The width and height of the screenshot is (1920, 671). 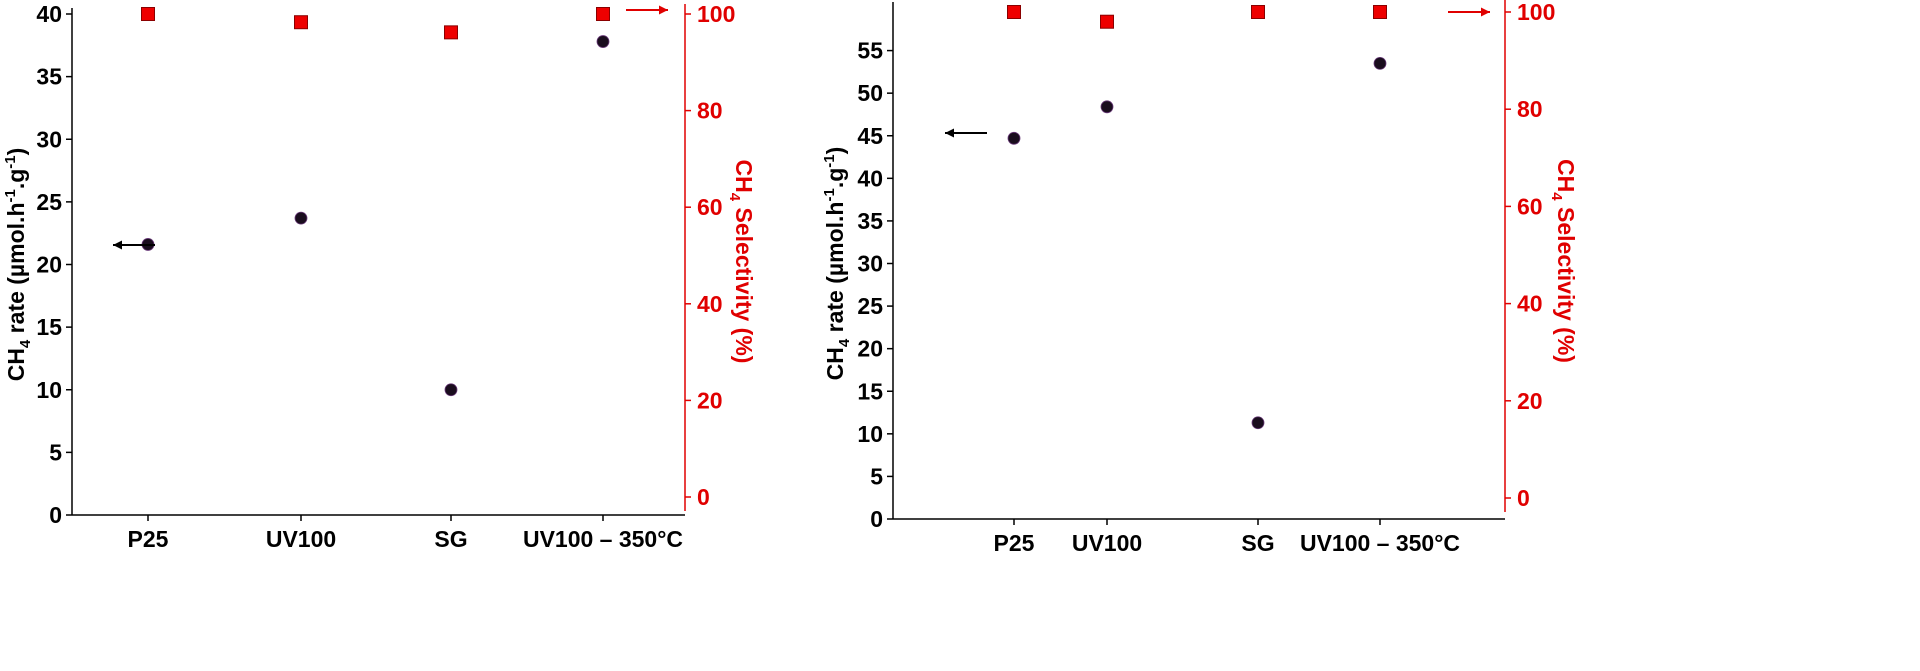 I want to click on y-tick-label: 45, so click(x=870, y=136).